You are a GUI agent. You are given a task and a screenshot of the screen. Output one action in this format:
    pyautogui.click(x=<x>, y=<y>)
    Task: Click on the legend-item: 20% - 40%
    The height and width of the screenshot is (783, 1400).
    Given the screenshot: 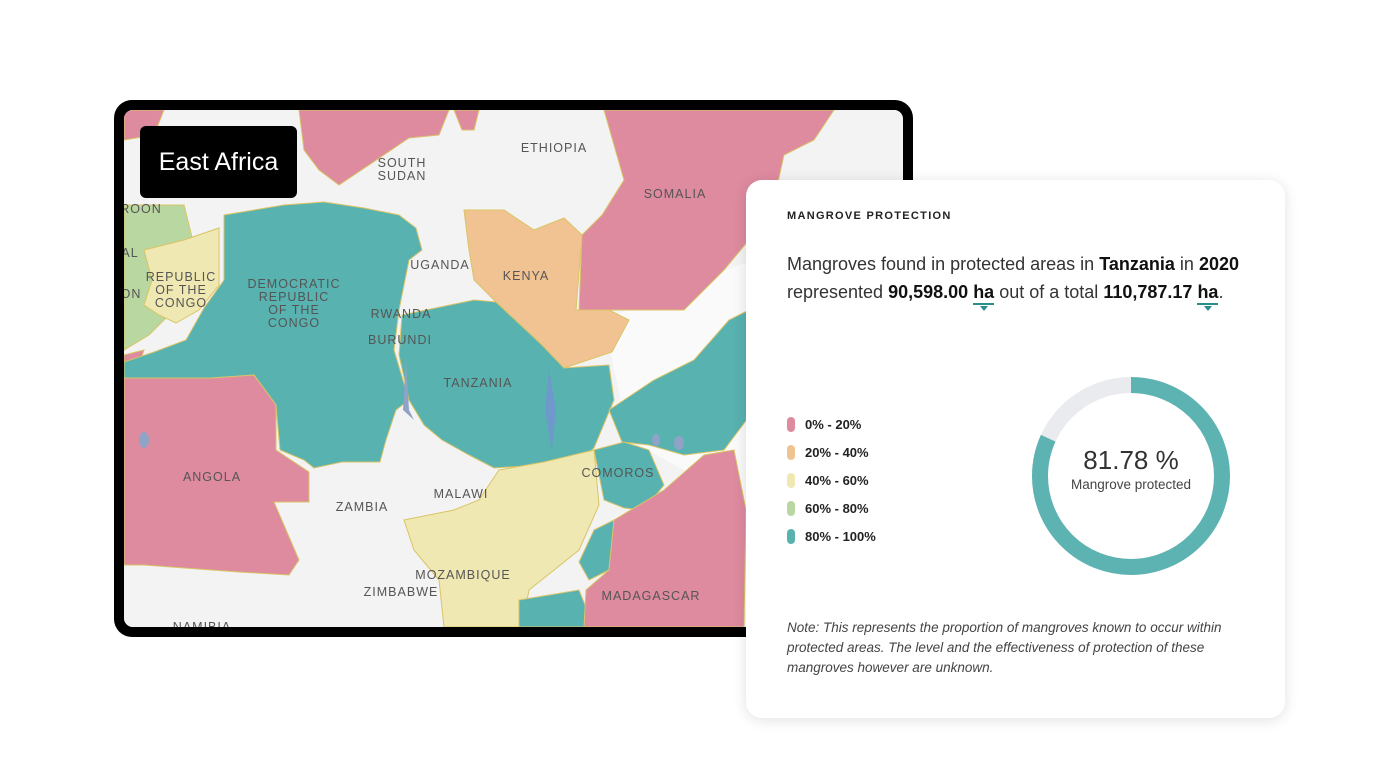 What is the action you would take?
    pyautogui.click(x=831, y=452)
    